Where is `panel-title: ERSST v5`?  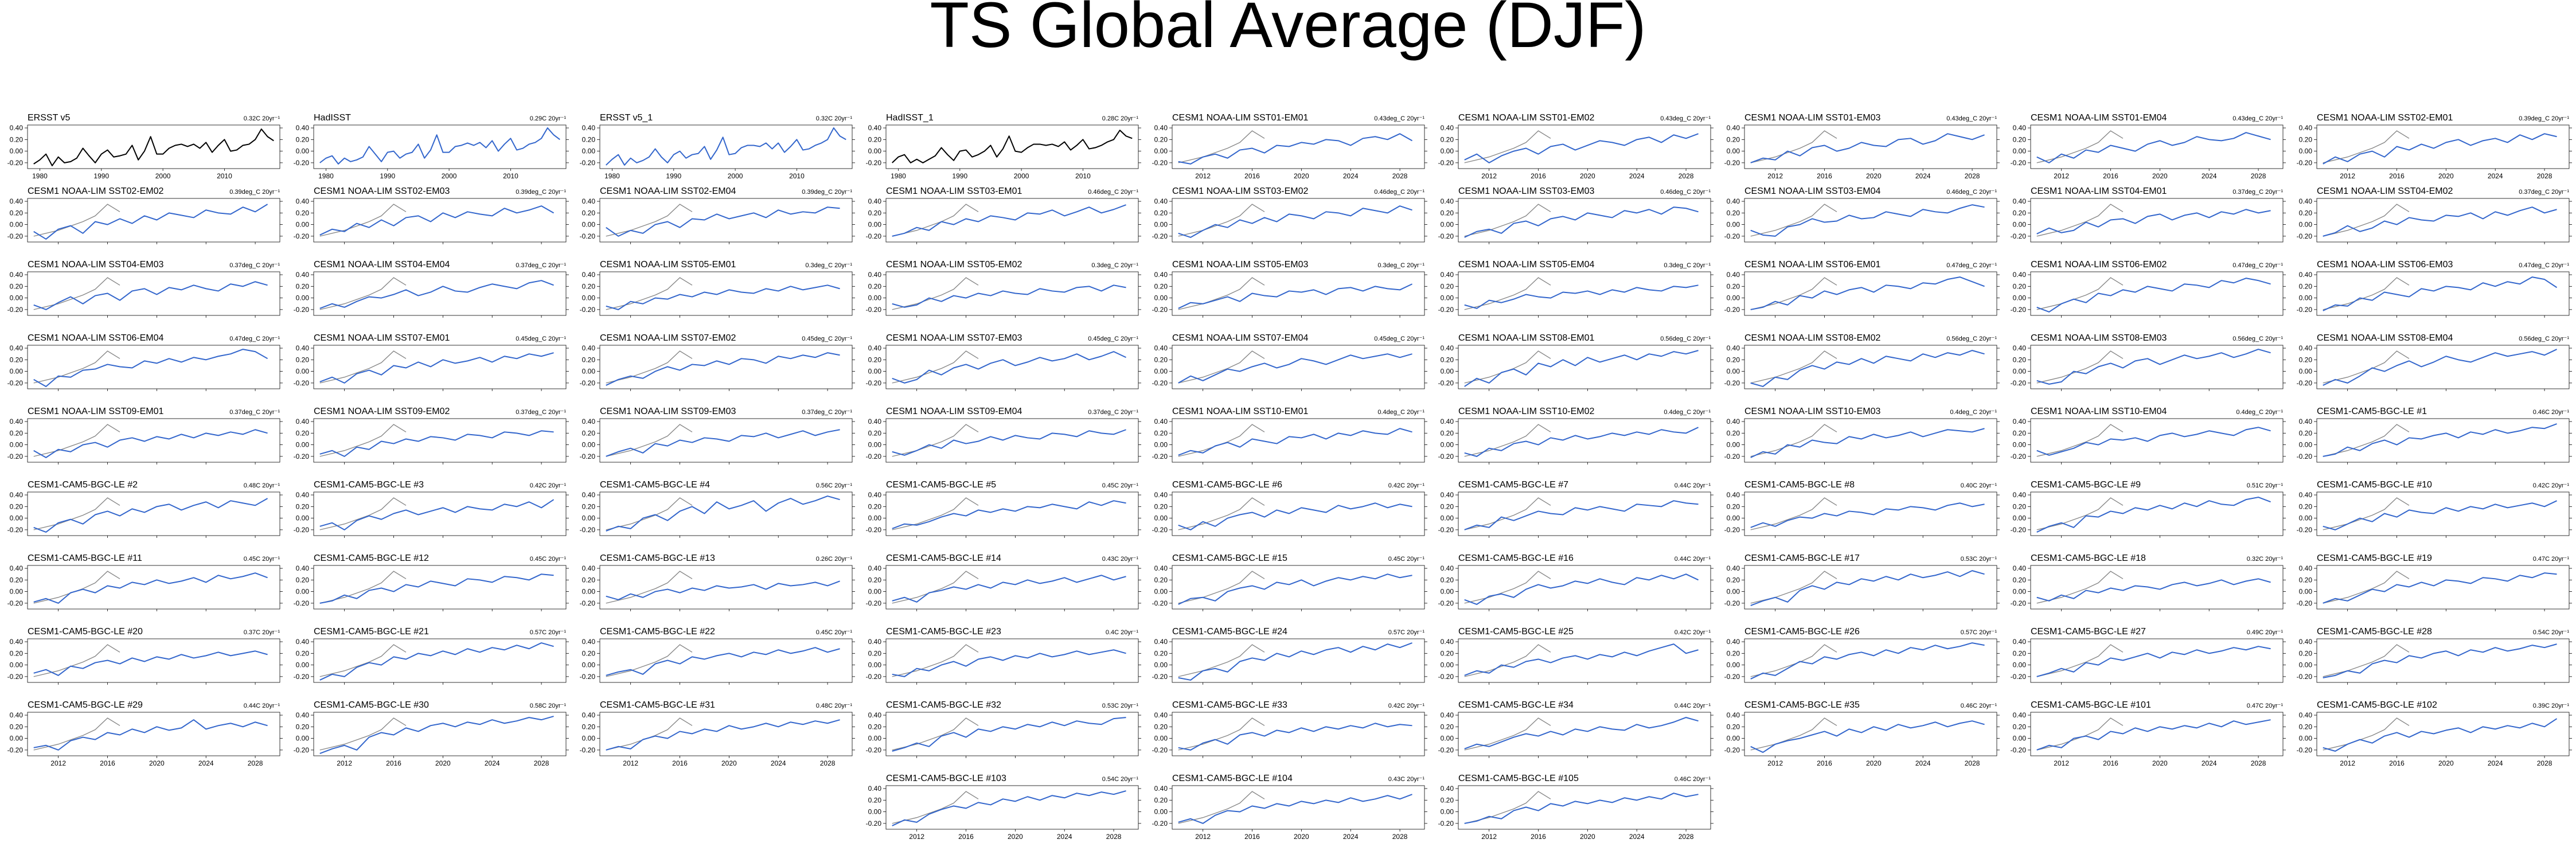 panel-title: ERSST v5 is located at coordinates (50, 118).